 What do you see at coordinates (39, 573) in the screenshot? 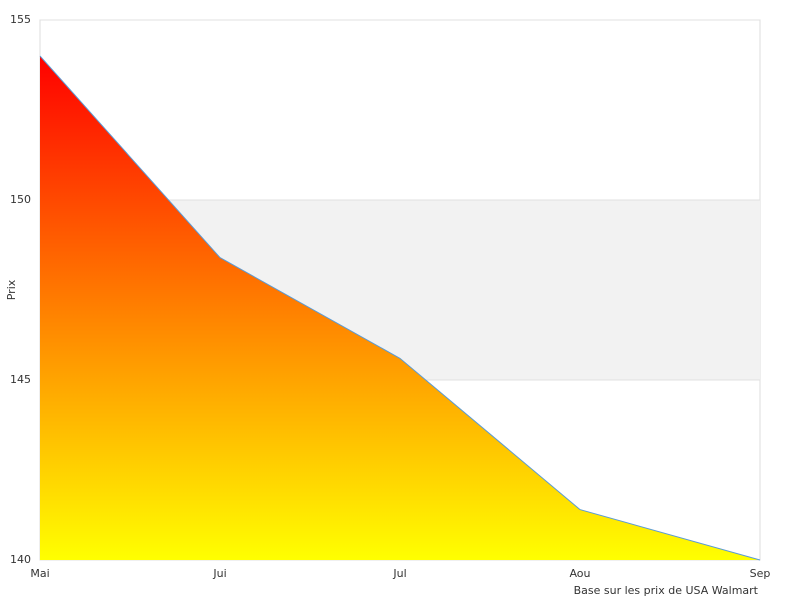
I see `x-tick-label: Mai` at bounding box center [39, 573].